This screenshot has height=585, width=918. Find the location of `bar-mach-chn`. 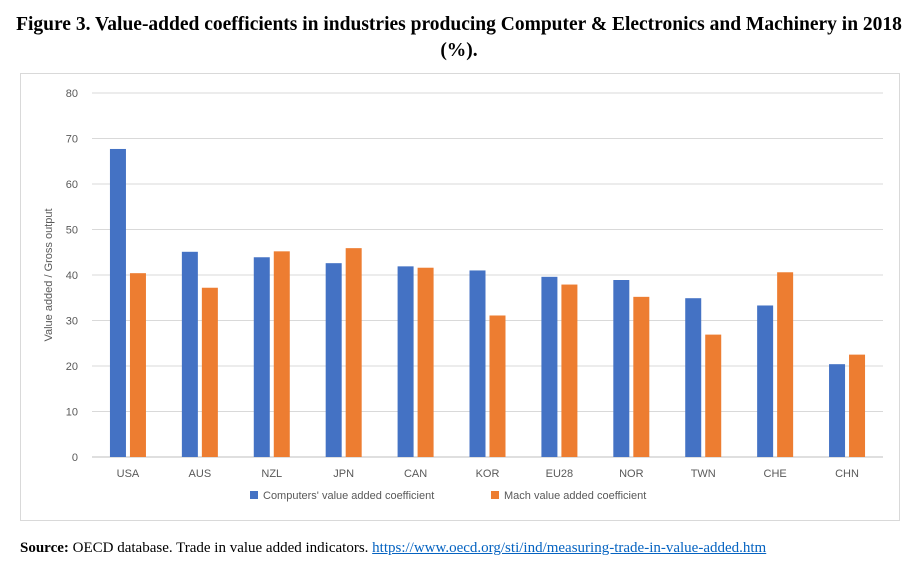

bar-mach-chn is located at coordinates (857, 405).